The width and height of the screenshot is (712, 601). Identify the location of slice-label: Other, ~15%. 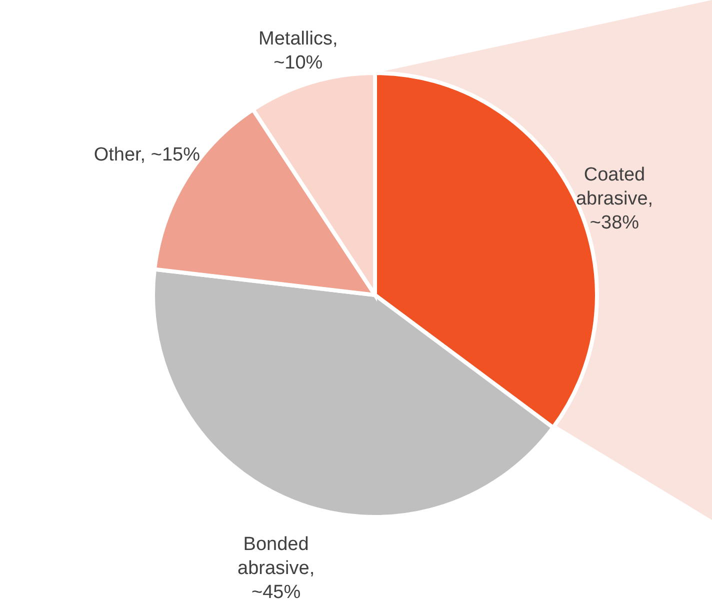
(147, 155).